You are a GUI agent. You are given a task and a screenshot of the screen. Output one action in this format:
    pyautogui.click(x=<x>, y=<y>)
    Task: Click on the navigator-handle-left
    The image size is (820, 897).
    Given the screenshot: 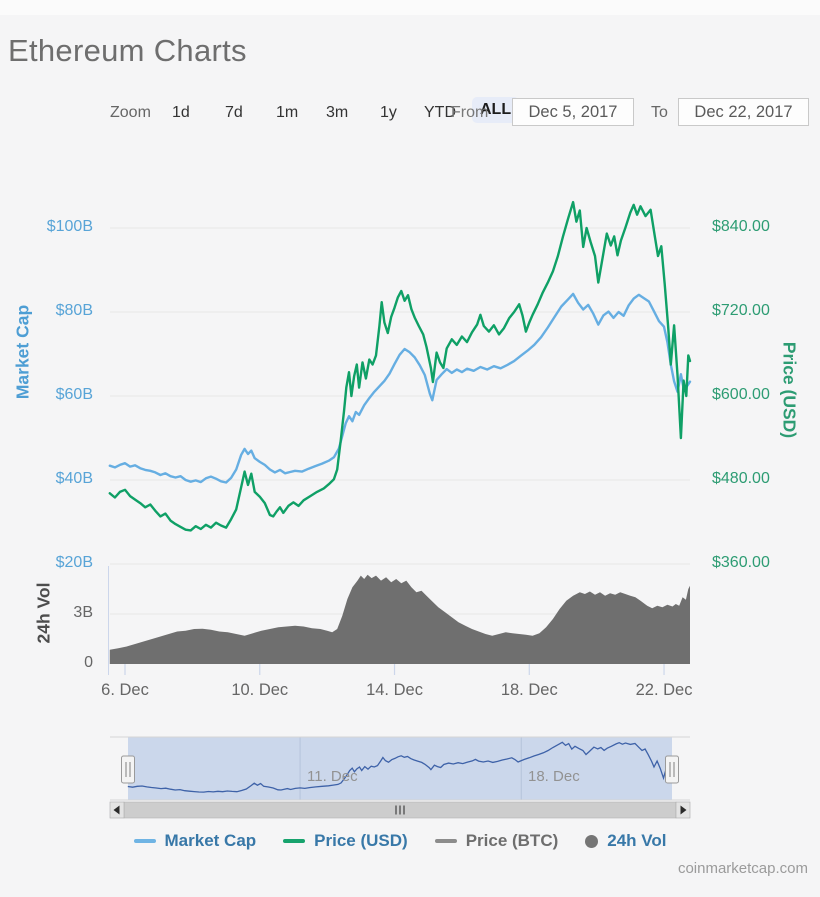 What is the action you would take?
    pyautogui.click(x=128, y=769)
    